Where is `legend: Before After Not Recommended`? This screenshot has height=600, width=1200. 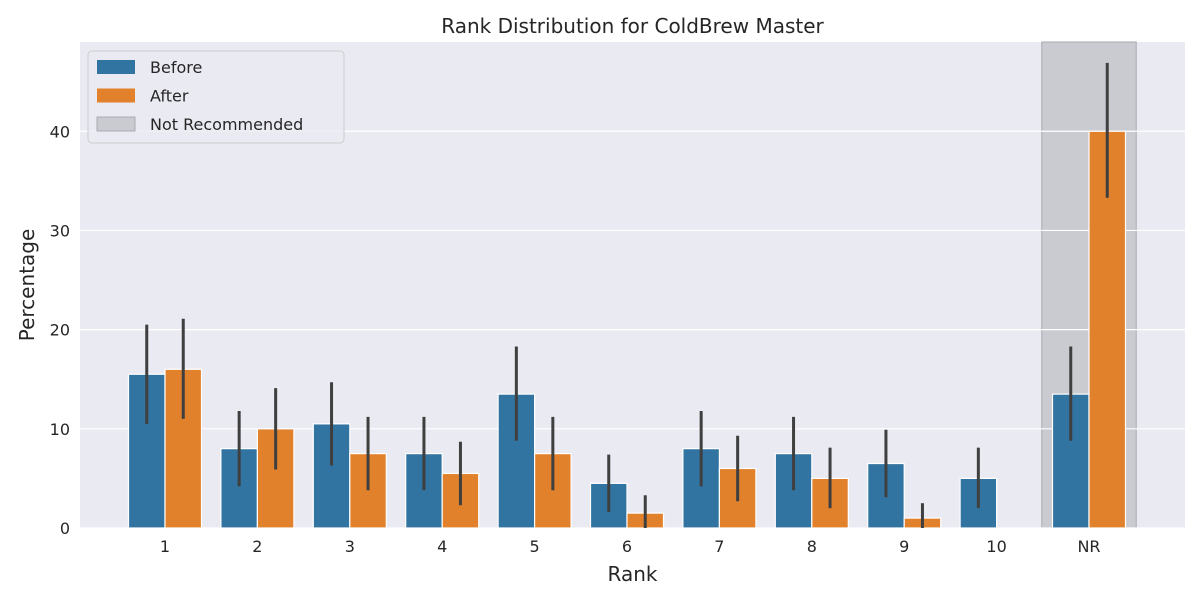 legend: Before After Not Recommended is located at coordinates (216, 97).